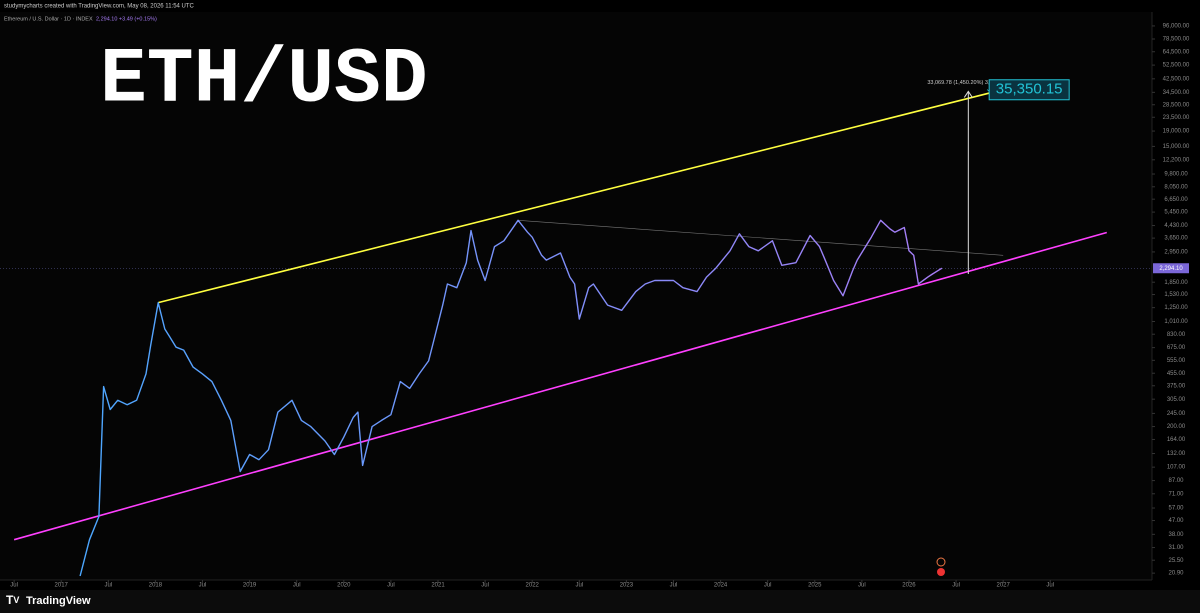  What do you see at coordinates (1176, 414) in the screenshot?
I see `y-tick-label: 245.00` at bounding box center [1176, 414].